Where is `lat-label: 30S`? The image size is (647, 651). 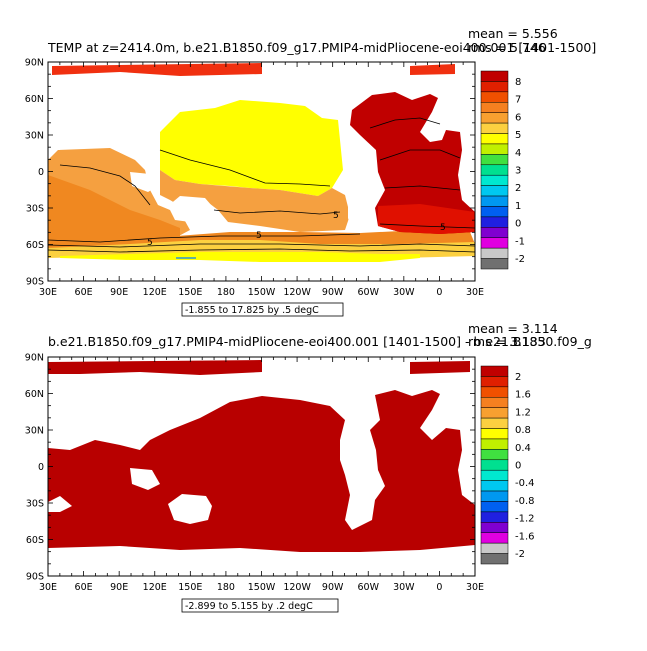 lat-label: 30S is located at coordinates (35, 209).